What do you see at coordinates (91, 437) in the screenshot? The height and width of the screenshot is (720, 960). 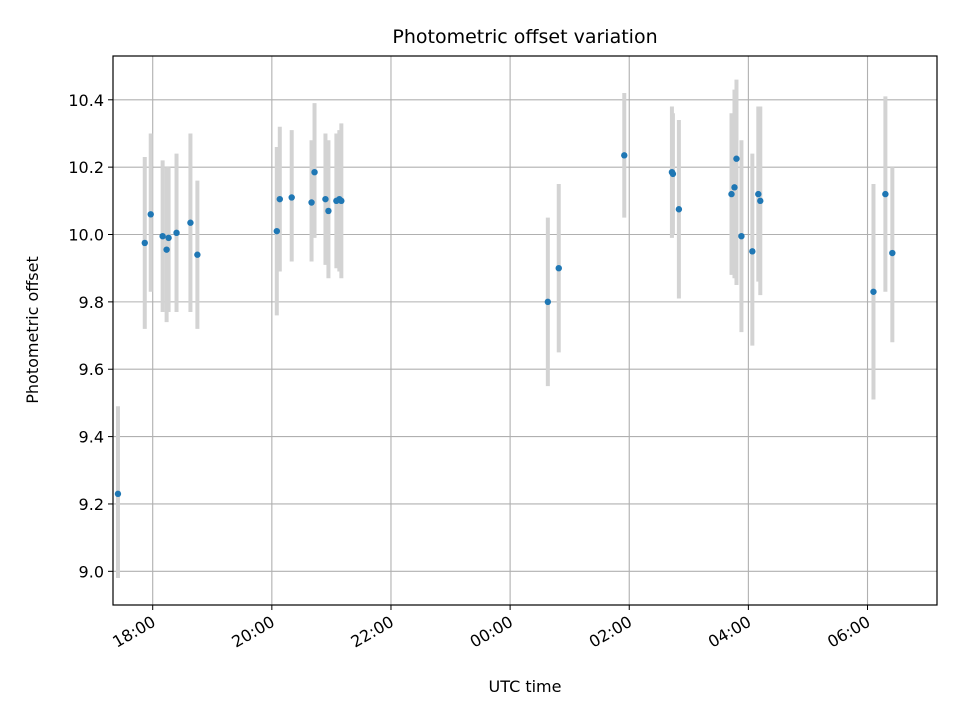 I see `y-tick-label: 9.4` at bounding box center [91, 437].